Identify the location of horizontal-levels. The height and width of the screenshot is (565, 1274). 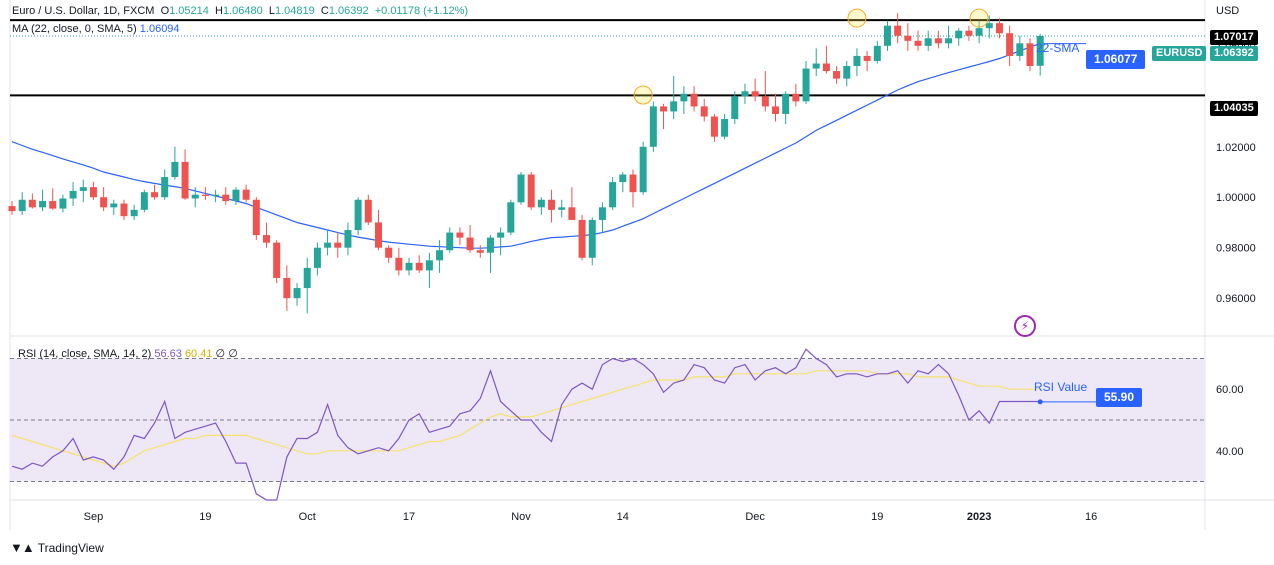
(607, 58).